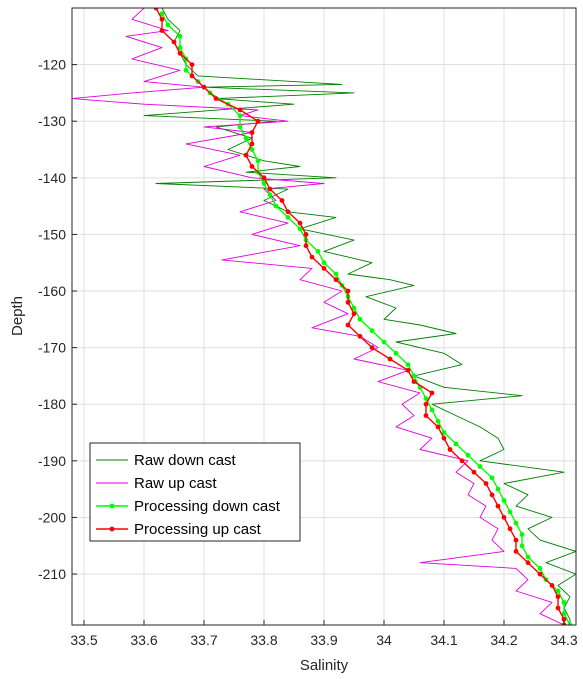  Describe the element at coordinates (384, 640) in the screenshot. I see `x-tick-label: 34` at that location.